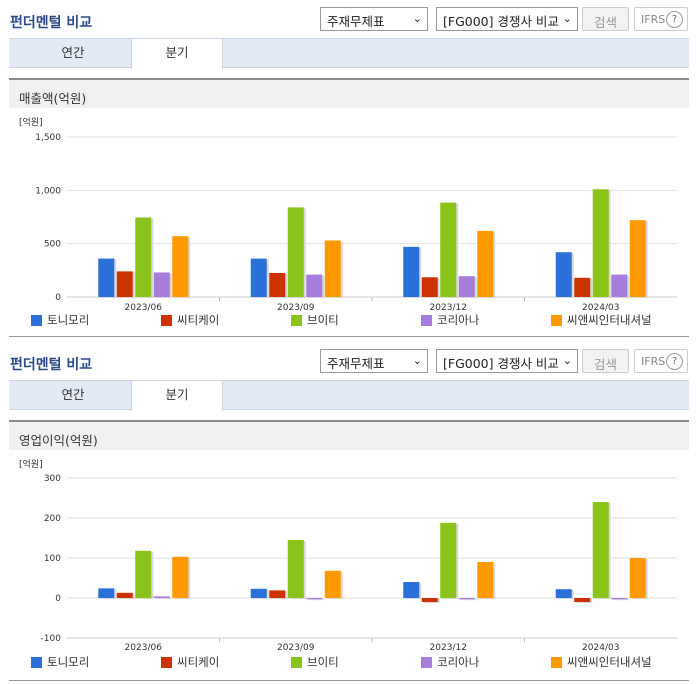 The width and height of the screenshot is (696, 684). Describe the element at coordinates (674, 19) in the screenshot. I see `help-icon: ?` at that location.